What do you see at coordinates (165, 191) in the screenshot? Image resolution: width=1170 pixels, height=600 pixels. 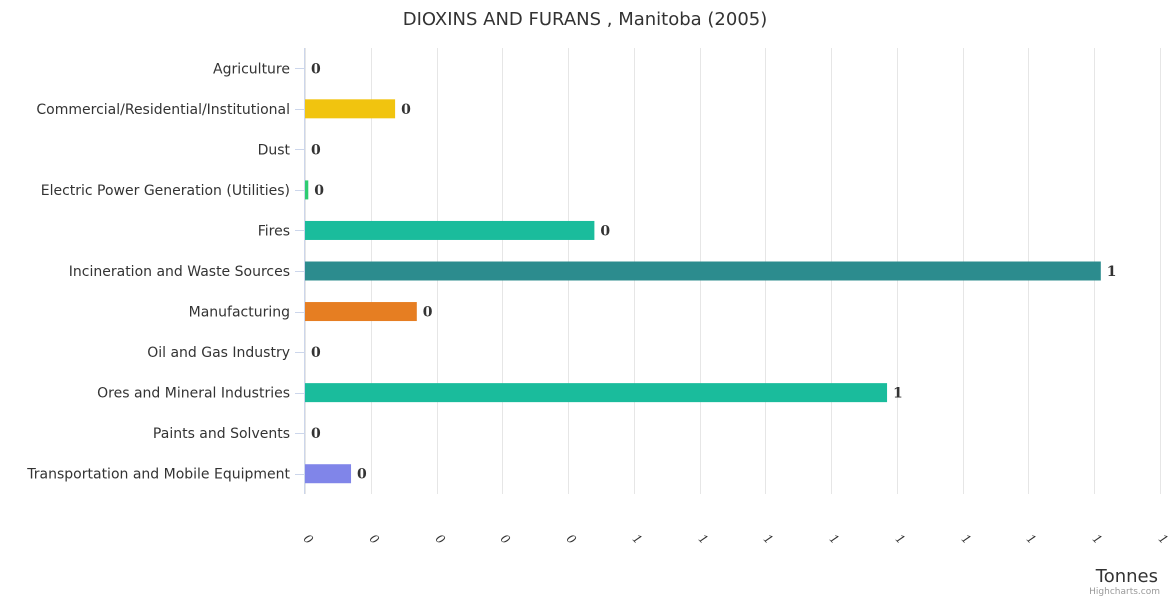 I see `y-category-label: Electric Power Generation (Utilities)` at bounding box center [165, 191].